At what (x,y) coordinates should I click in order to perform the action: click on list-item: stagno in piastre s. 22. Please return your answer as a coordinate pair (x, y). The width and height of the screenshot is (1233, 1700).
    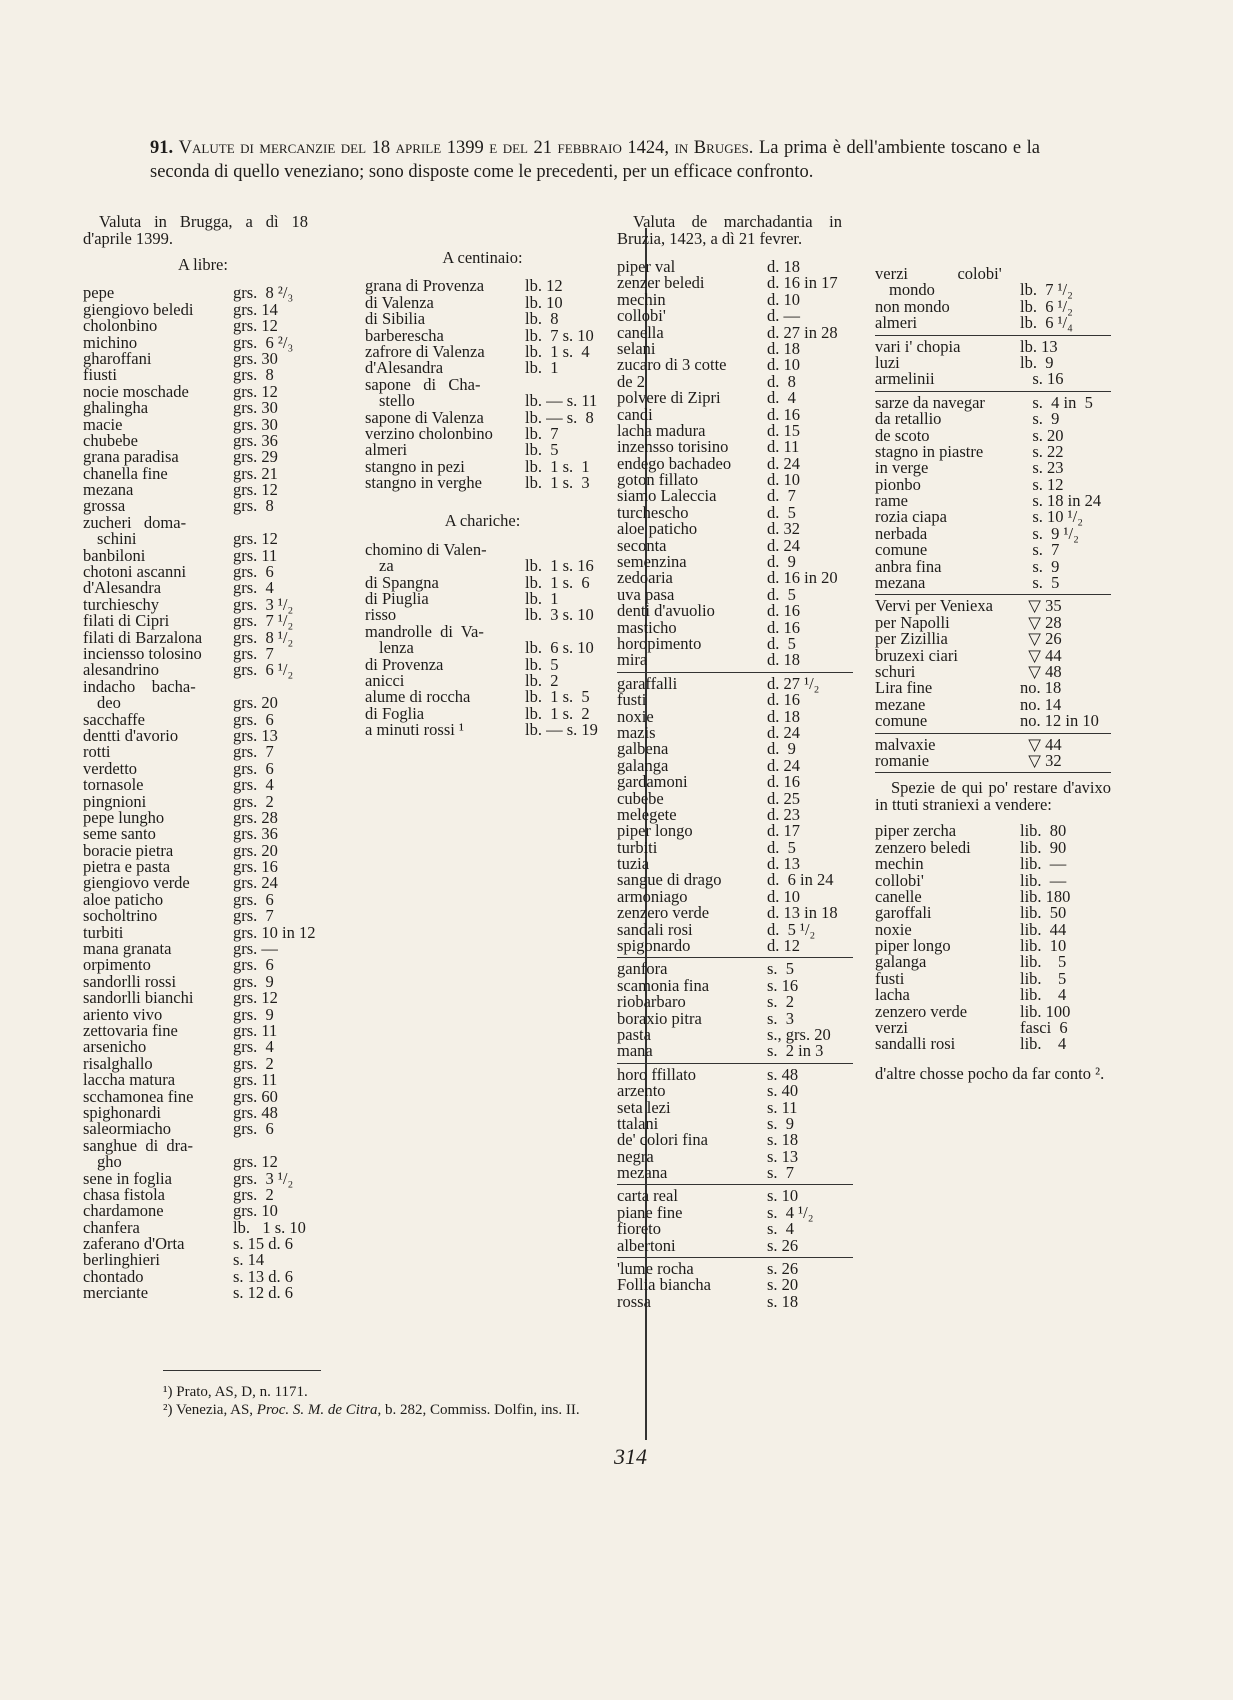
    Looking at the image, I should click on (993, 451).